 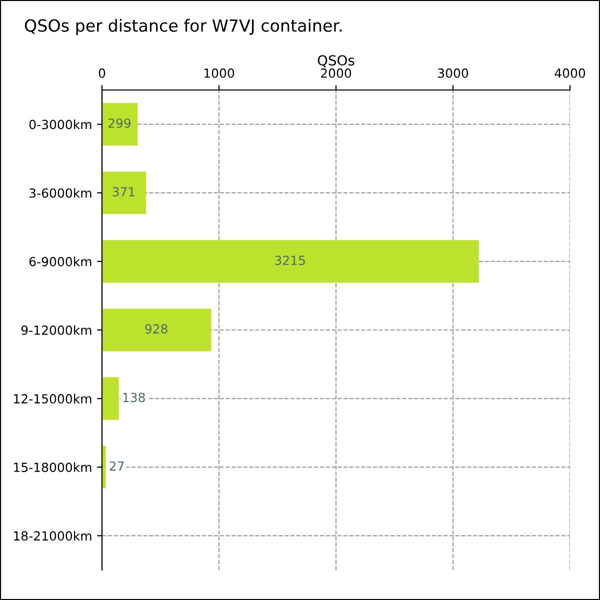 I want to click on x-tick-label: 4000, so click(x=570, y=73).